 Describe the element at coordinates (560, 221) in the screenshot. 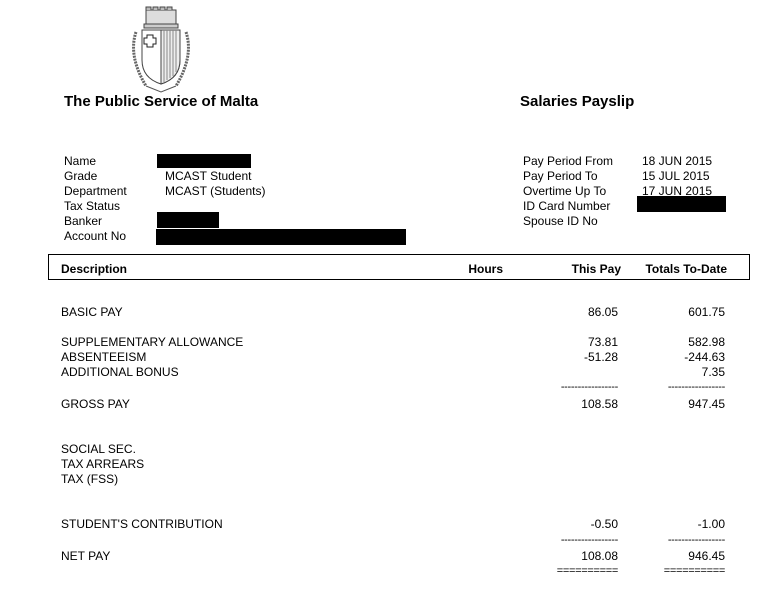

I see `label-spouse-id-no: Spouse ID No` at that location.